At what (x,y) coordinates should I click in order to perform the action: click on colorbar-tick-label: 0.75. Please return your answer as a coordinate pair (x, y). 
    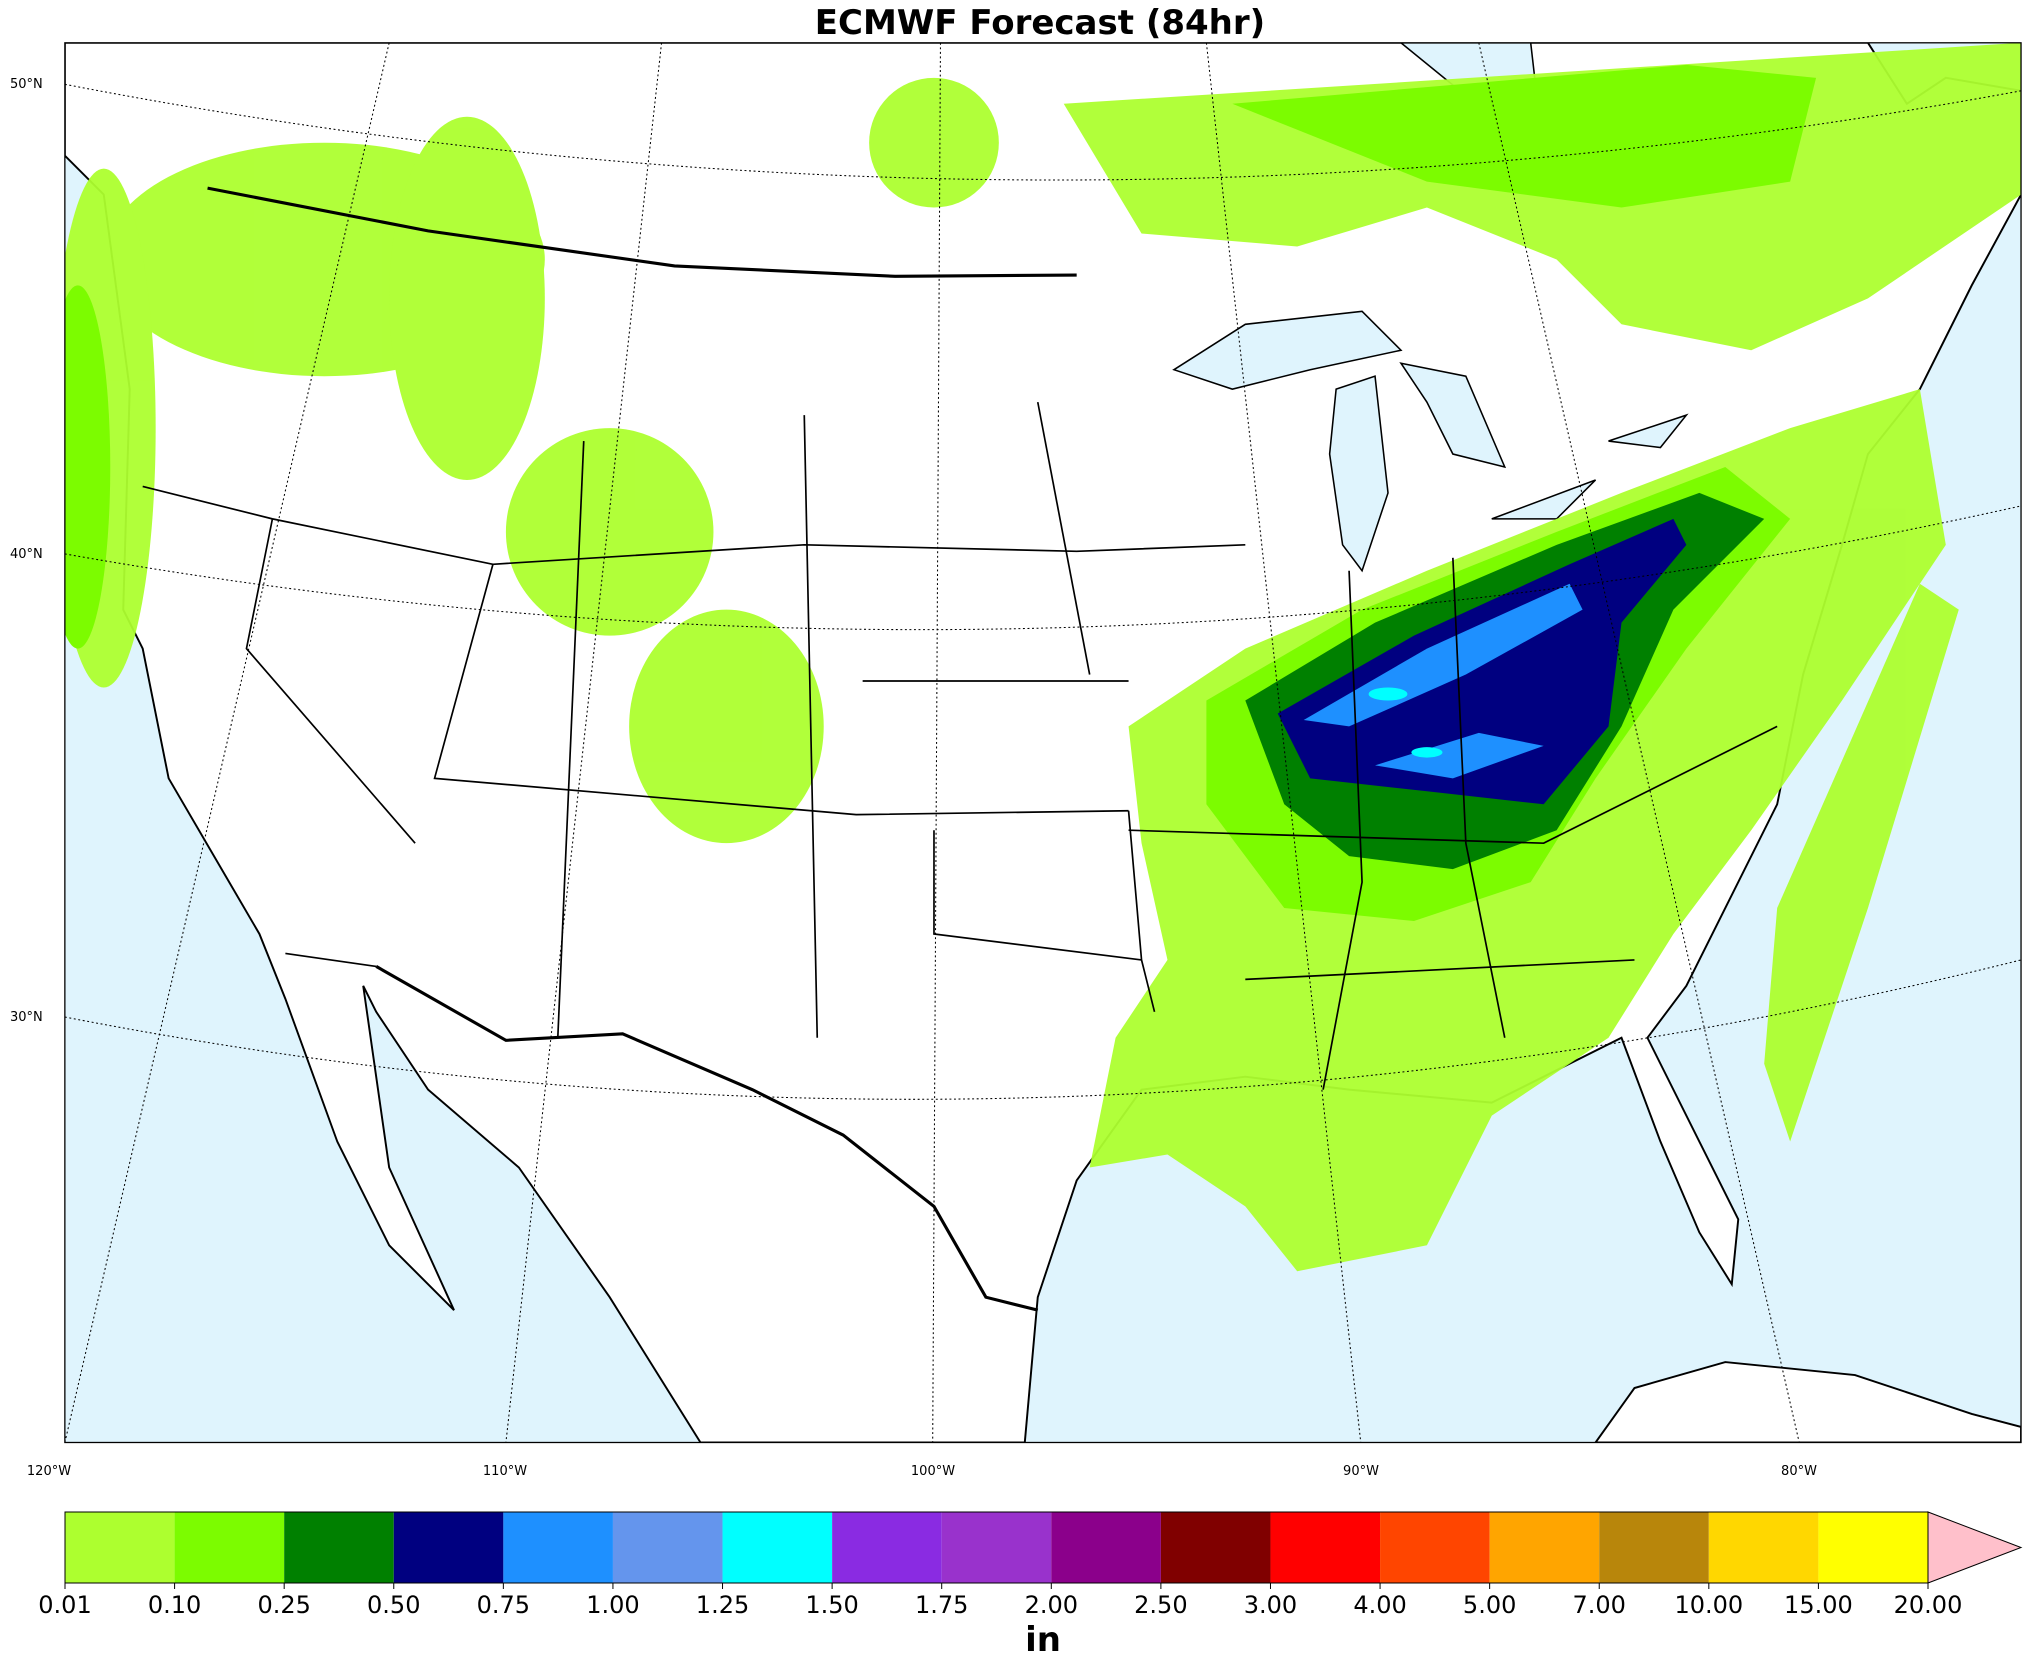
    Looking at the image, I should click on (503, 1605).